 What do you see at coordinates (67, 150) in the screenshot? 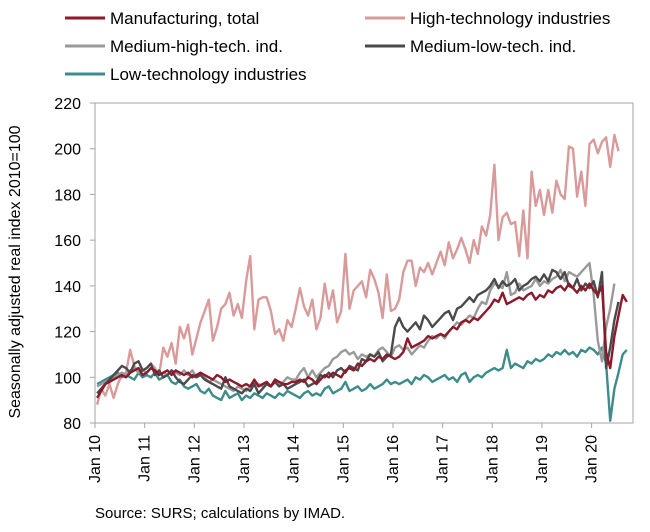
I see `y-tick-label: 200` at bounding box center [67, 150].